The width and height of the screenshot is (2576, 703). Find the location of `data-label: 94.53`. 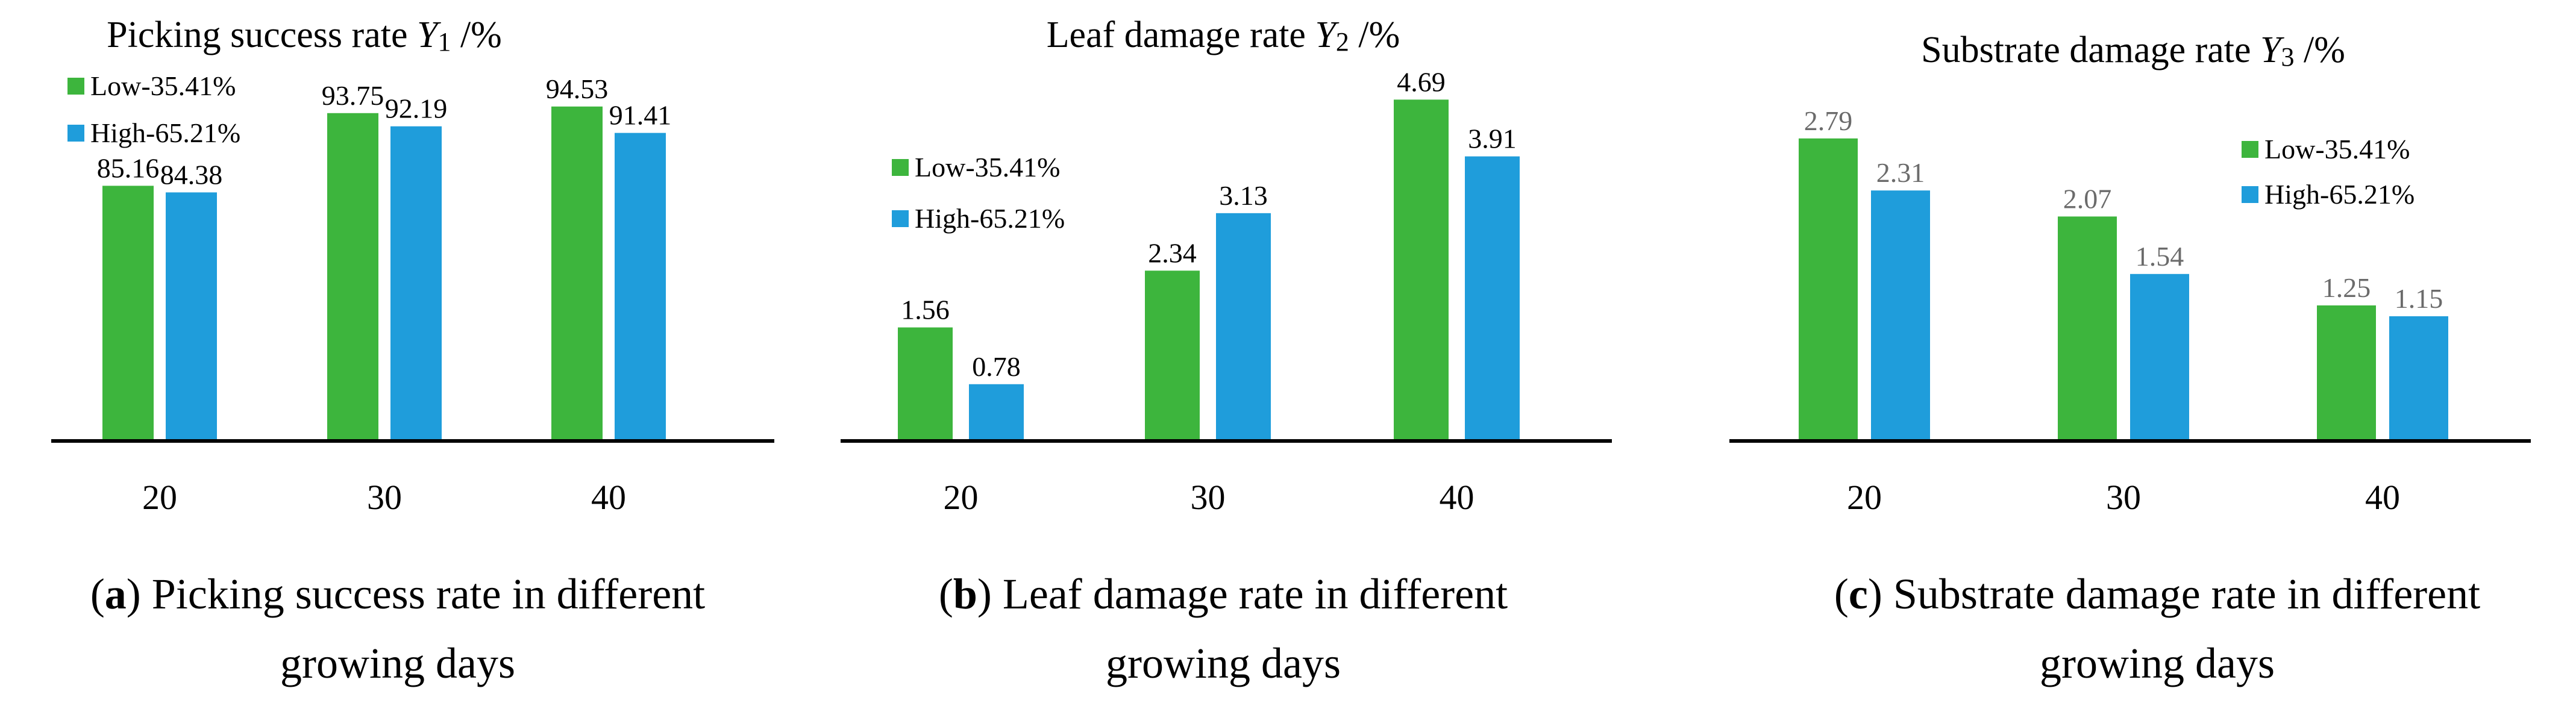

data-label: 94.53 is located at coordinates (577, 88).